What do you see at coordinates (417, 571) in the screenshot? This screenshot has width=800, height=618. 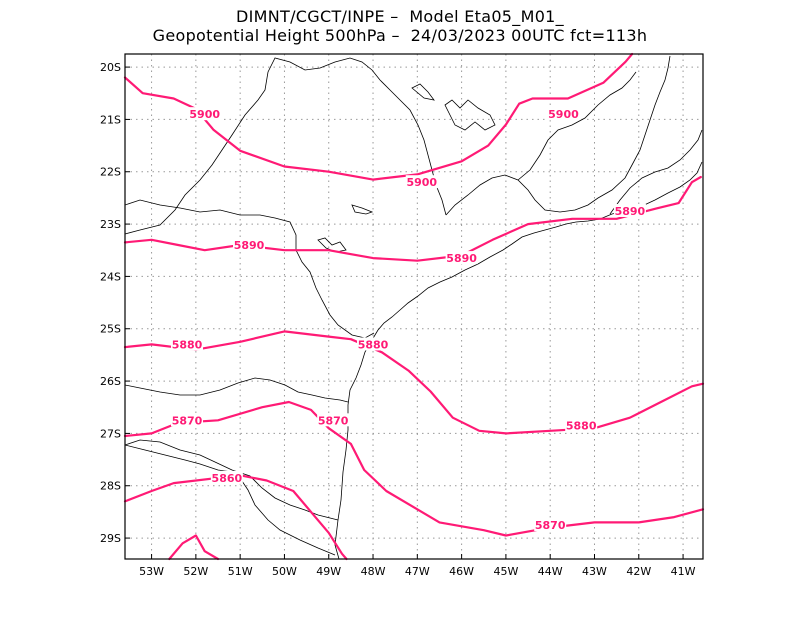 I see `x-tick-label: 47W` at bounding box center [417, 571].